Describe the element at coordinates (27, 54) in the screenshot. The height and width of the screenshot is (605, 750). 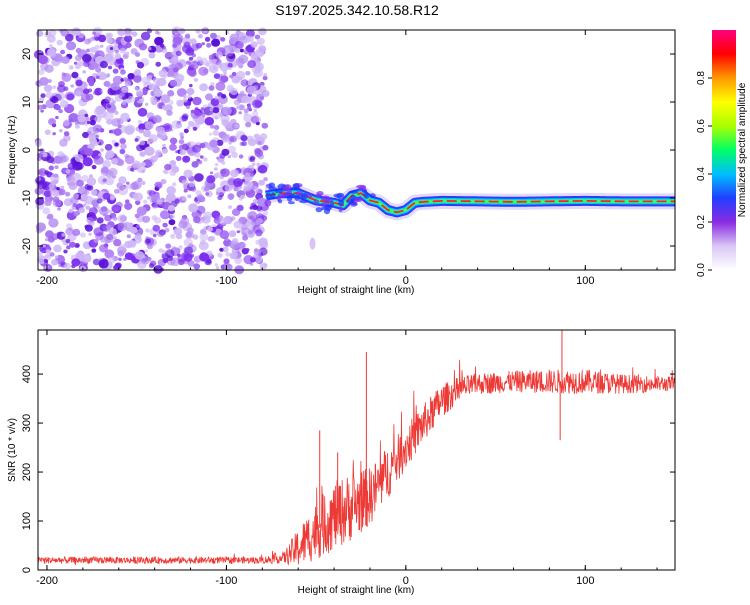
I see `y-tick-label: 20` at that location.